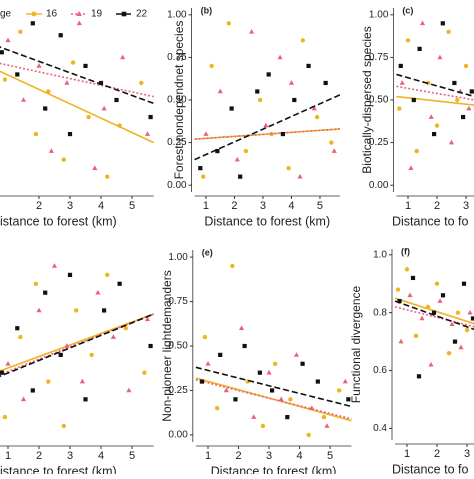 The width and height of the screenshot is (474, 479). Describe the element at coordinates (207, 252) in the screenshot. I see `panel-label: (e)` at that location.